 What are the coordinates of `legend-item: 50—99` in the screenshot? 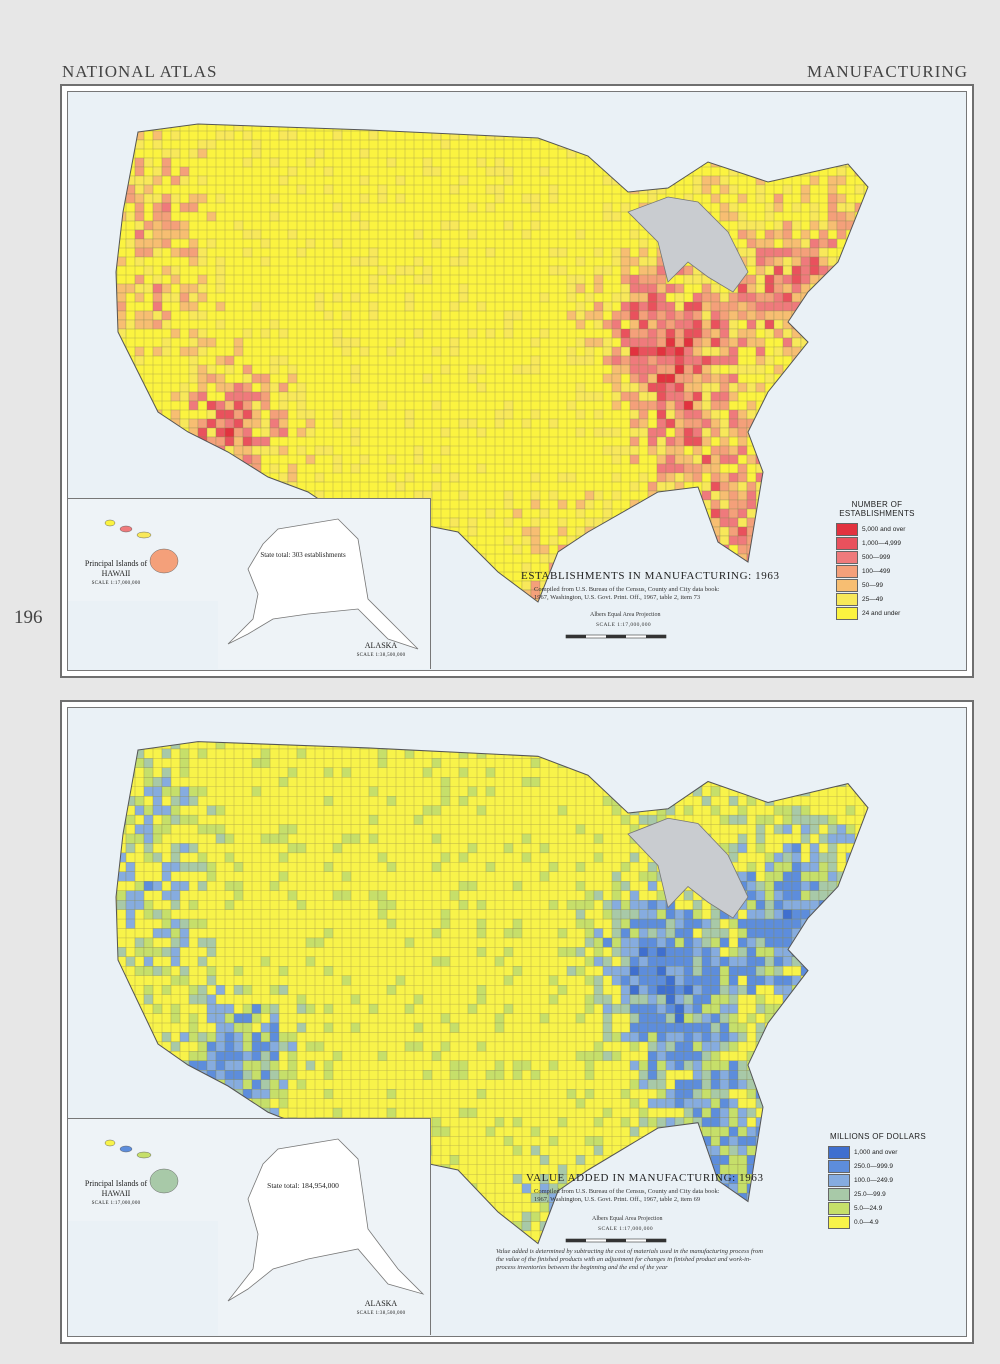 It's located at (877, 585).